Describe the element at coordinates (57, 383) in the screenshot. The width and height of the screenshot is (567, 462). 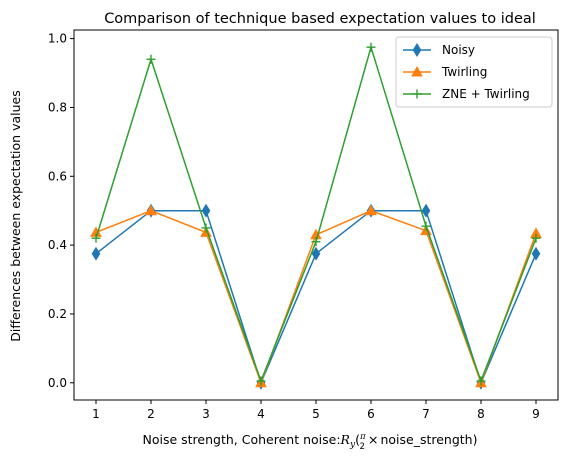
I see `y-tick-label: 0.0` at that location.